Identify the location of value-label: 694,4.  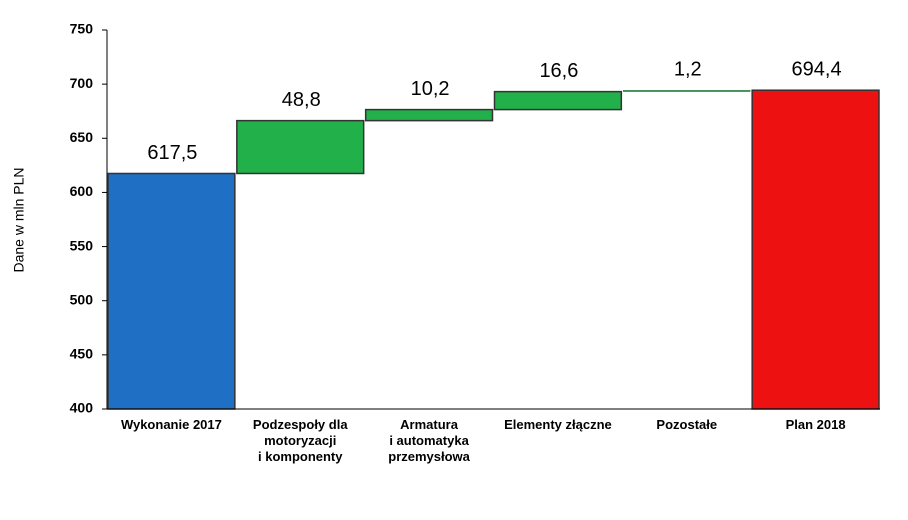
(817, 69).